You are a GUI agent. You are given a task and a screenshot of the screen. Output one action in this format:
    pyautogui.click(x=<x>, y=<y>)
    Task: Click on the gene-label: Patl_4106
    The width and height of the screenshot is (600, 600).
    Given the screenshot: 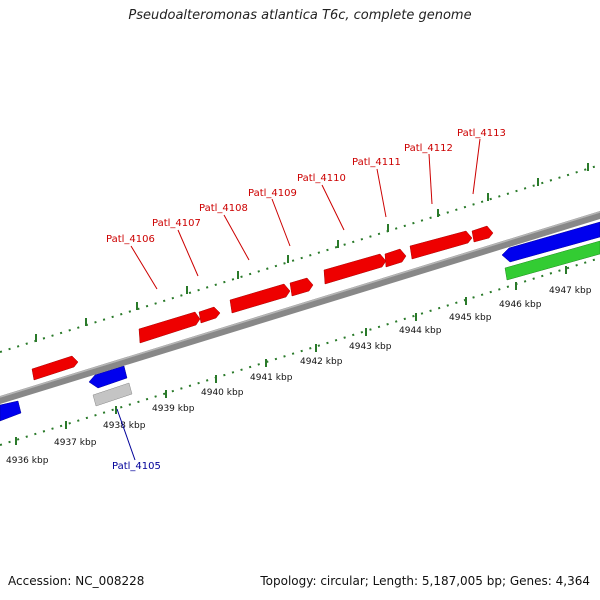 What is the action you would take?
    pyautogui.click(x=130, y=239)
    